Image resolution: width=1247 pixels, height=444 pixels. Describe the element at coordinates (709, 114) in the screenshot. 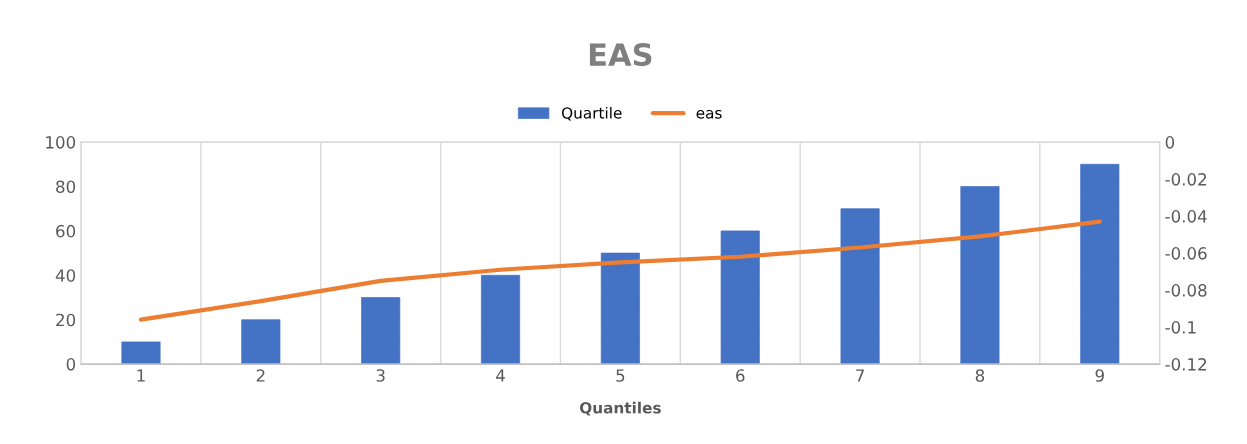

I see `legend-label: eas` at that location.